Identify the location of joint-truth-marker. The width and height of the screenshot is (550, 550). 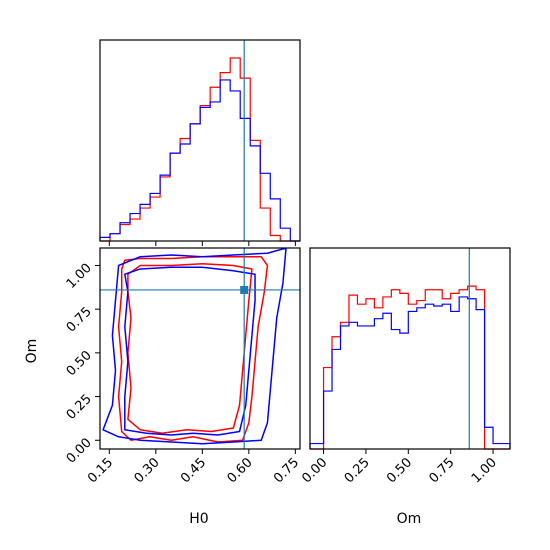
(244, 289).